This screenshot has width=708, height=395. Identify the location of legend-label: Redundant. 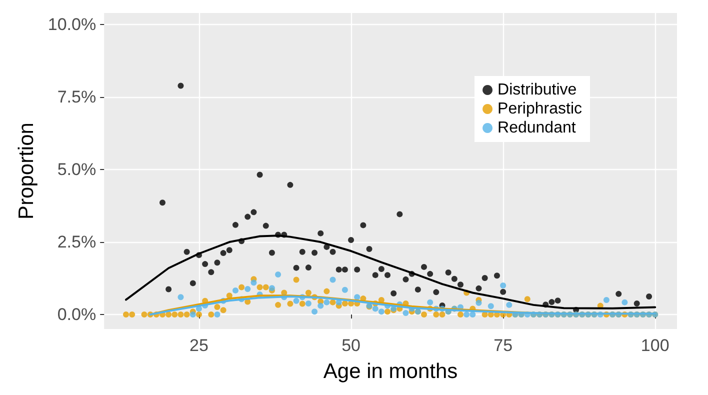
(537, 128).